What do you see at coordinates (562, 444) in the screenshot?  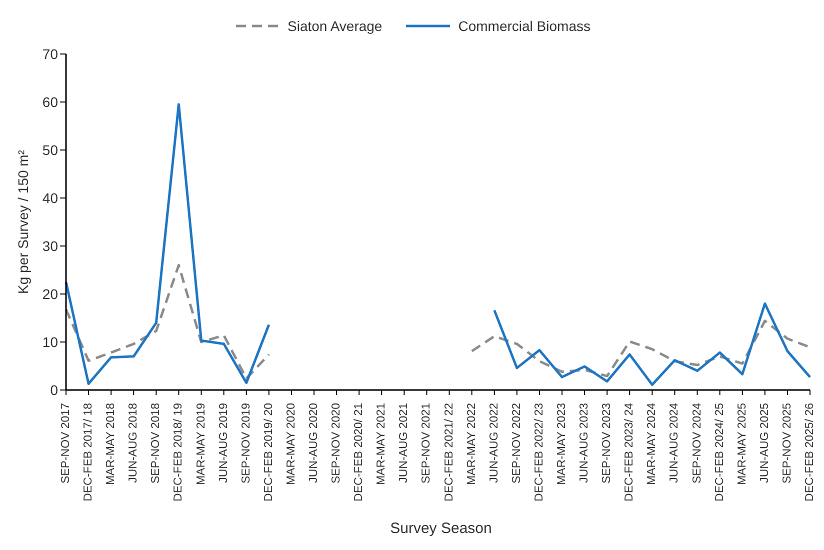 I see `x-tick-label: MAR-MAY 2023` at bounding box center [562, 444].